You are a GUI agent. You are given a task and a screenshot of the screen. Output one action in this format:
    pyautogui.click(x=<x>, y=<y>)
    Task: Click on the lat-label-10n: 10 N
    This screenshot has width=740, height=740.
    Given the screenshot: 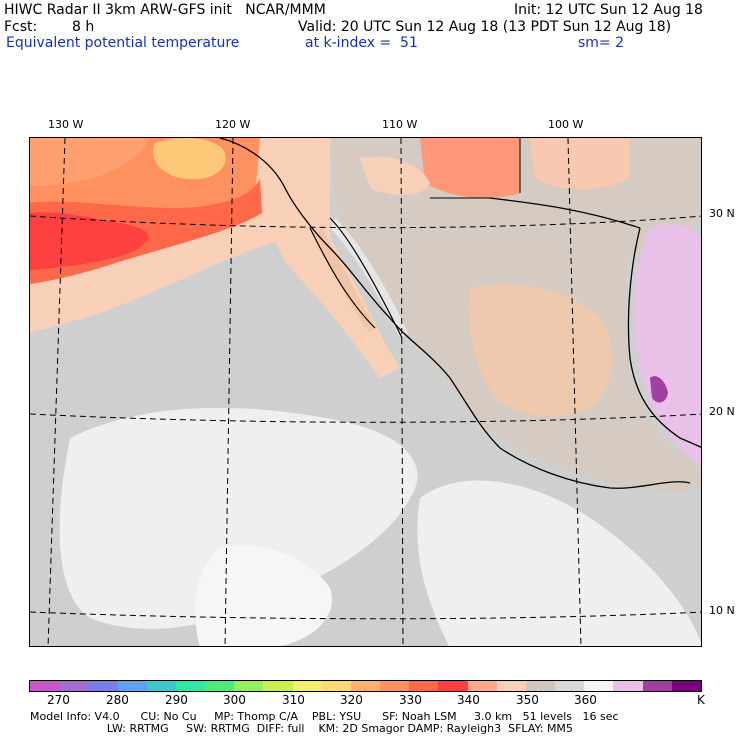 What is the action you would take?
    pyautogui.click(x=722, y=610)
    